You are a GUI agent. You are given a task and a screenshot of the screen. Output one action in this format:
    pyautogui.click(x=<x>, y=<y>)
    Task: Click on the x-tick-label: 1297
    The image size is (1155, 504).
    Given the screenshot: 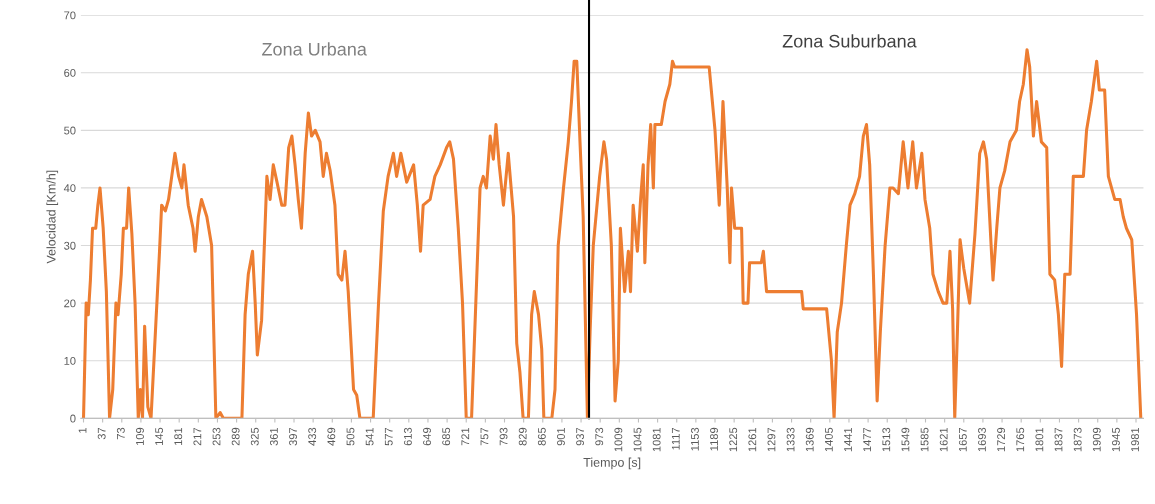 What is the action you would take?
    pyautogui.click(x=771, y=439)
    